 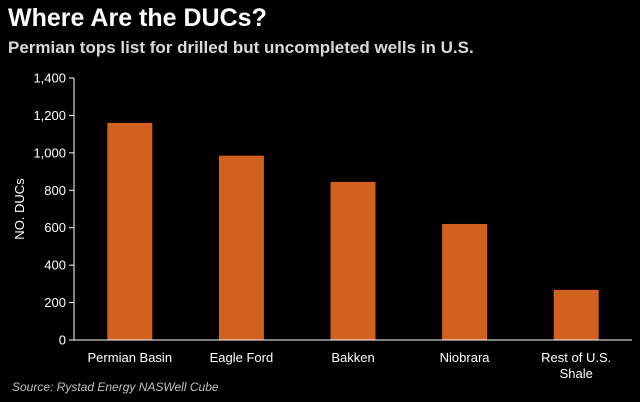 I want to click on y-tick-label: 1,200, so click(x=49, y=115).